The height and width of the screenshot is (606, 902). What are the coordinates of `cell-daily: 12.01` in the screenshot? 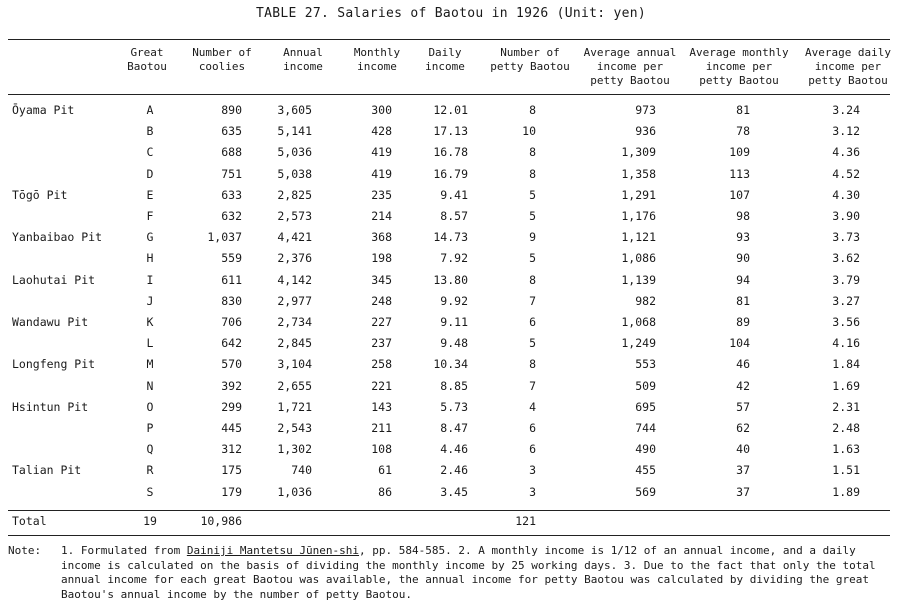 It's located at (450, 110).